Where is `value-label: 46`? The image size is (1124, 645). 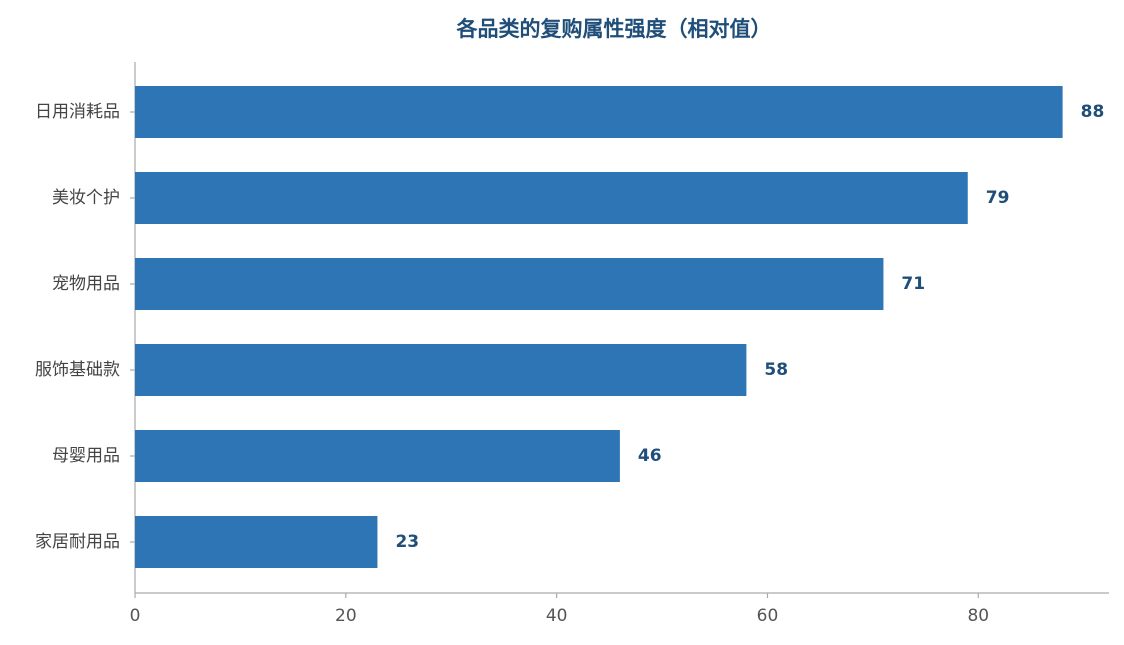
value-label: 46 is located at coordinates (650, 456).